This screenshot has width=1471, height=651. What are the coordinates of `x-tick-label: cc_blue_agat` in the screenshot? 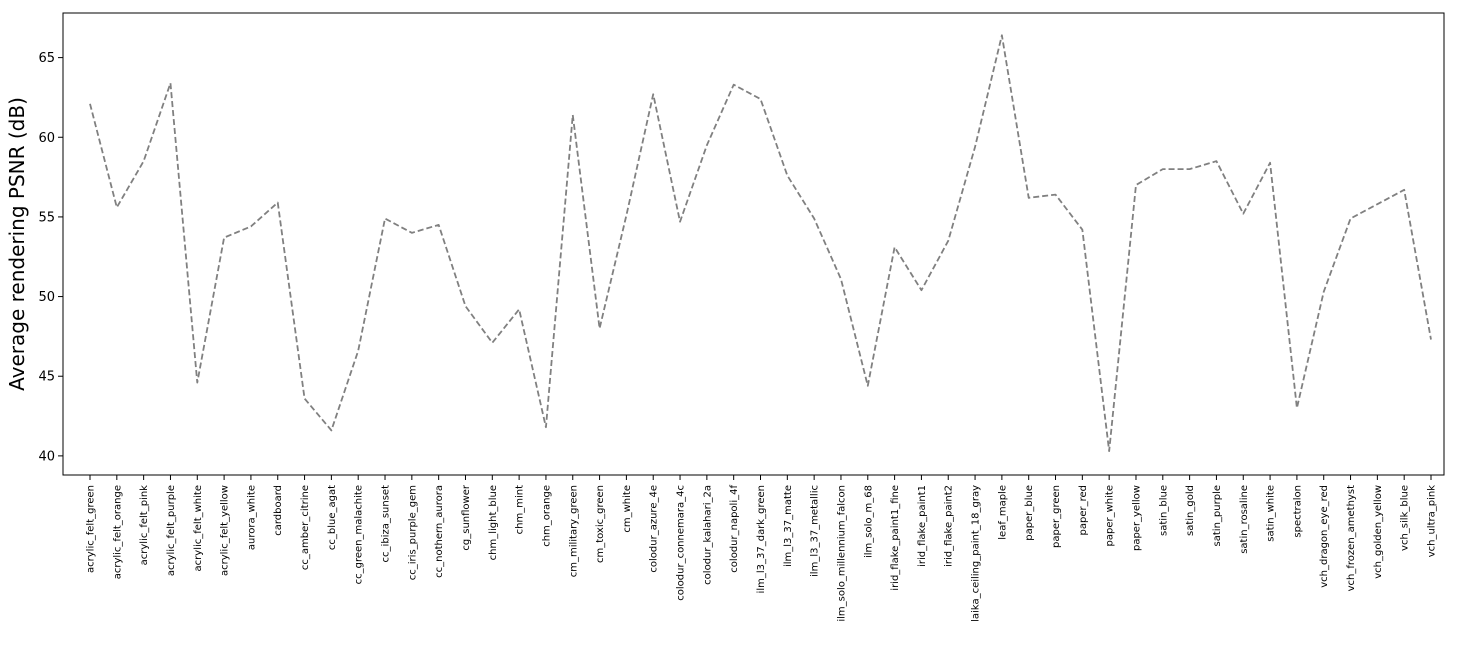 It's located at (332, 517).